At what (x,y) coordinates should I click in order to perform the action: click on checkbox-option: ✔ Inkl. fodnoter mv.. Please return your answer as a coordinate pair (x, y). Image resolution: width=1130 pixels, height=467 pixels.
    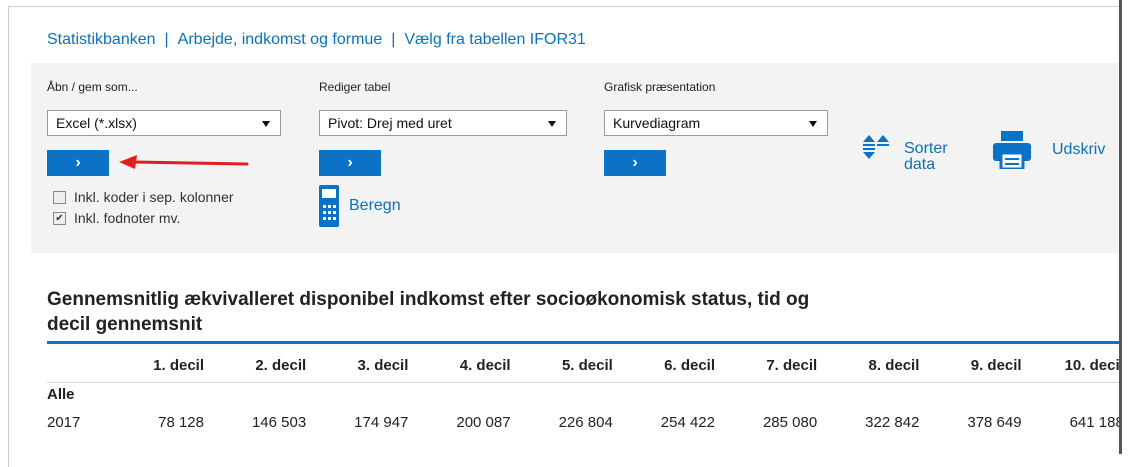
    Looking at the image, I should click on (116, 218).